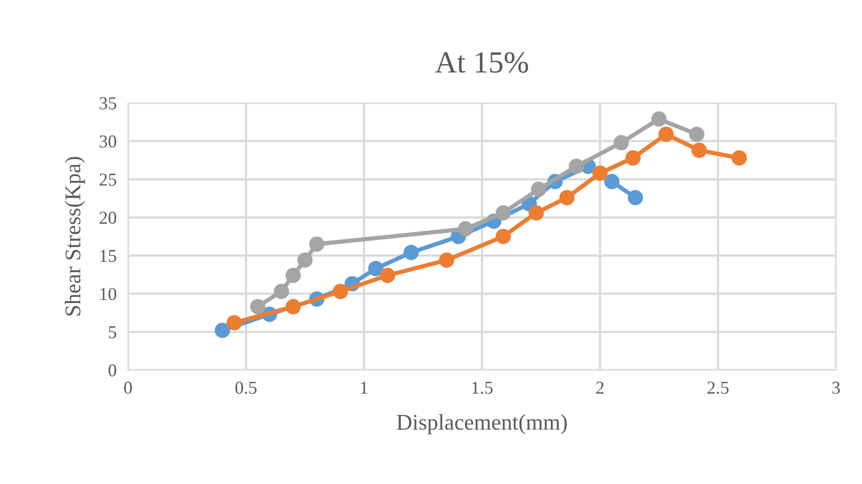 The width and height of the screenshot is (862, 484). What do you see at coordinates (108, 218) in the screenshot?
I see `y-tick-label: 20` at bounding box center [108, 218].